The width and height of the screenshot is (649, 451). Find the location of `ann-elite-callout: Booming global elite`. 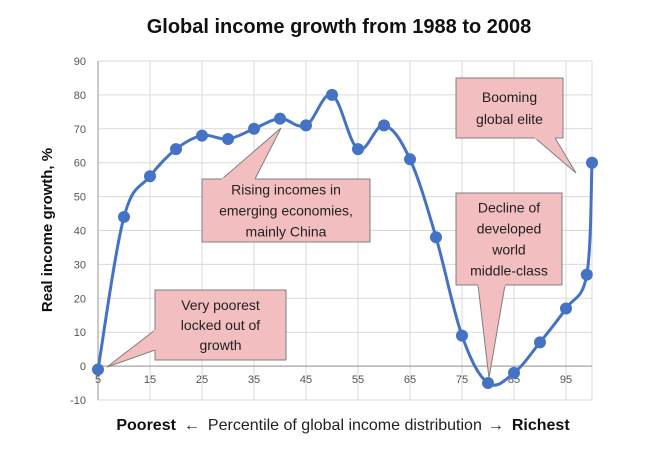

ann-elite-callout: Booming global elite is located at coordinates (516, 125).